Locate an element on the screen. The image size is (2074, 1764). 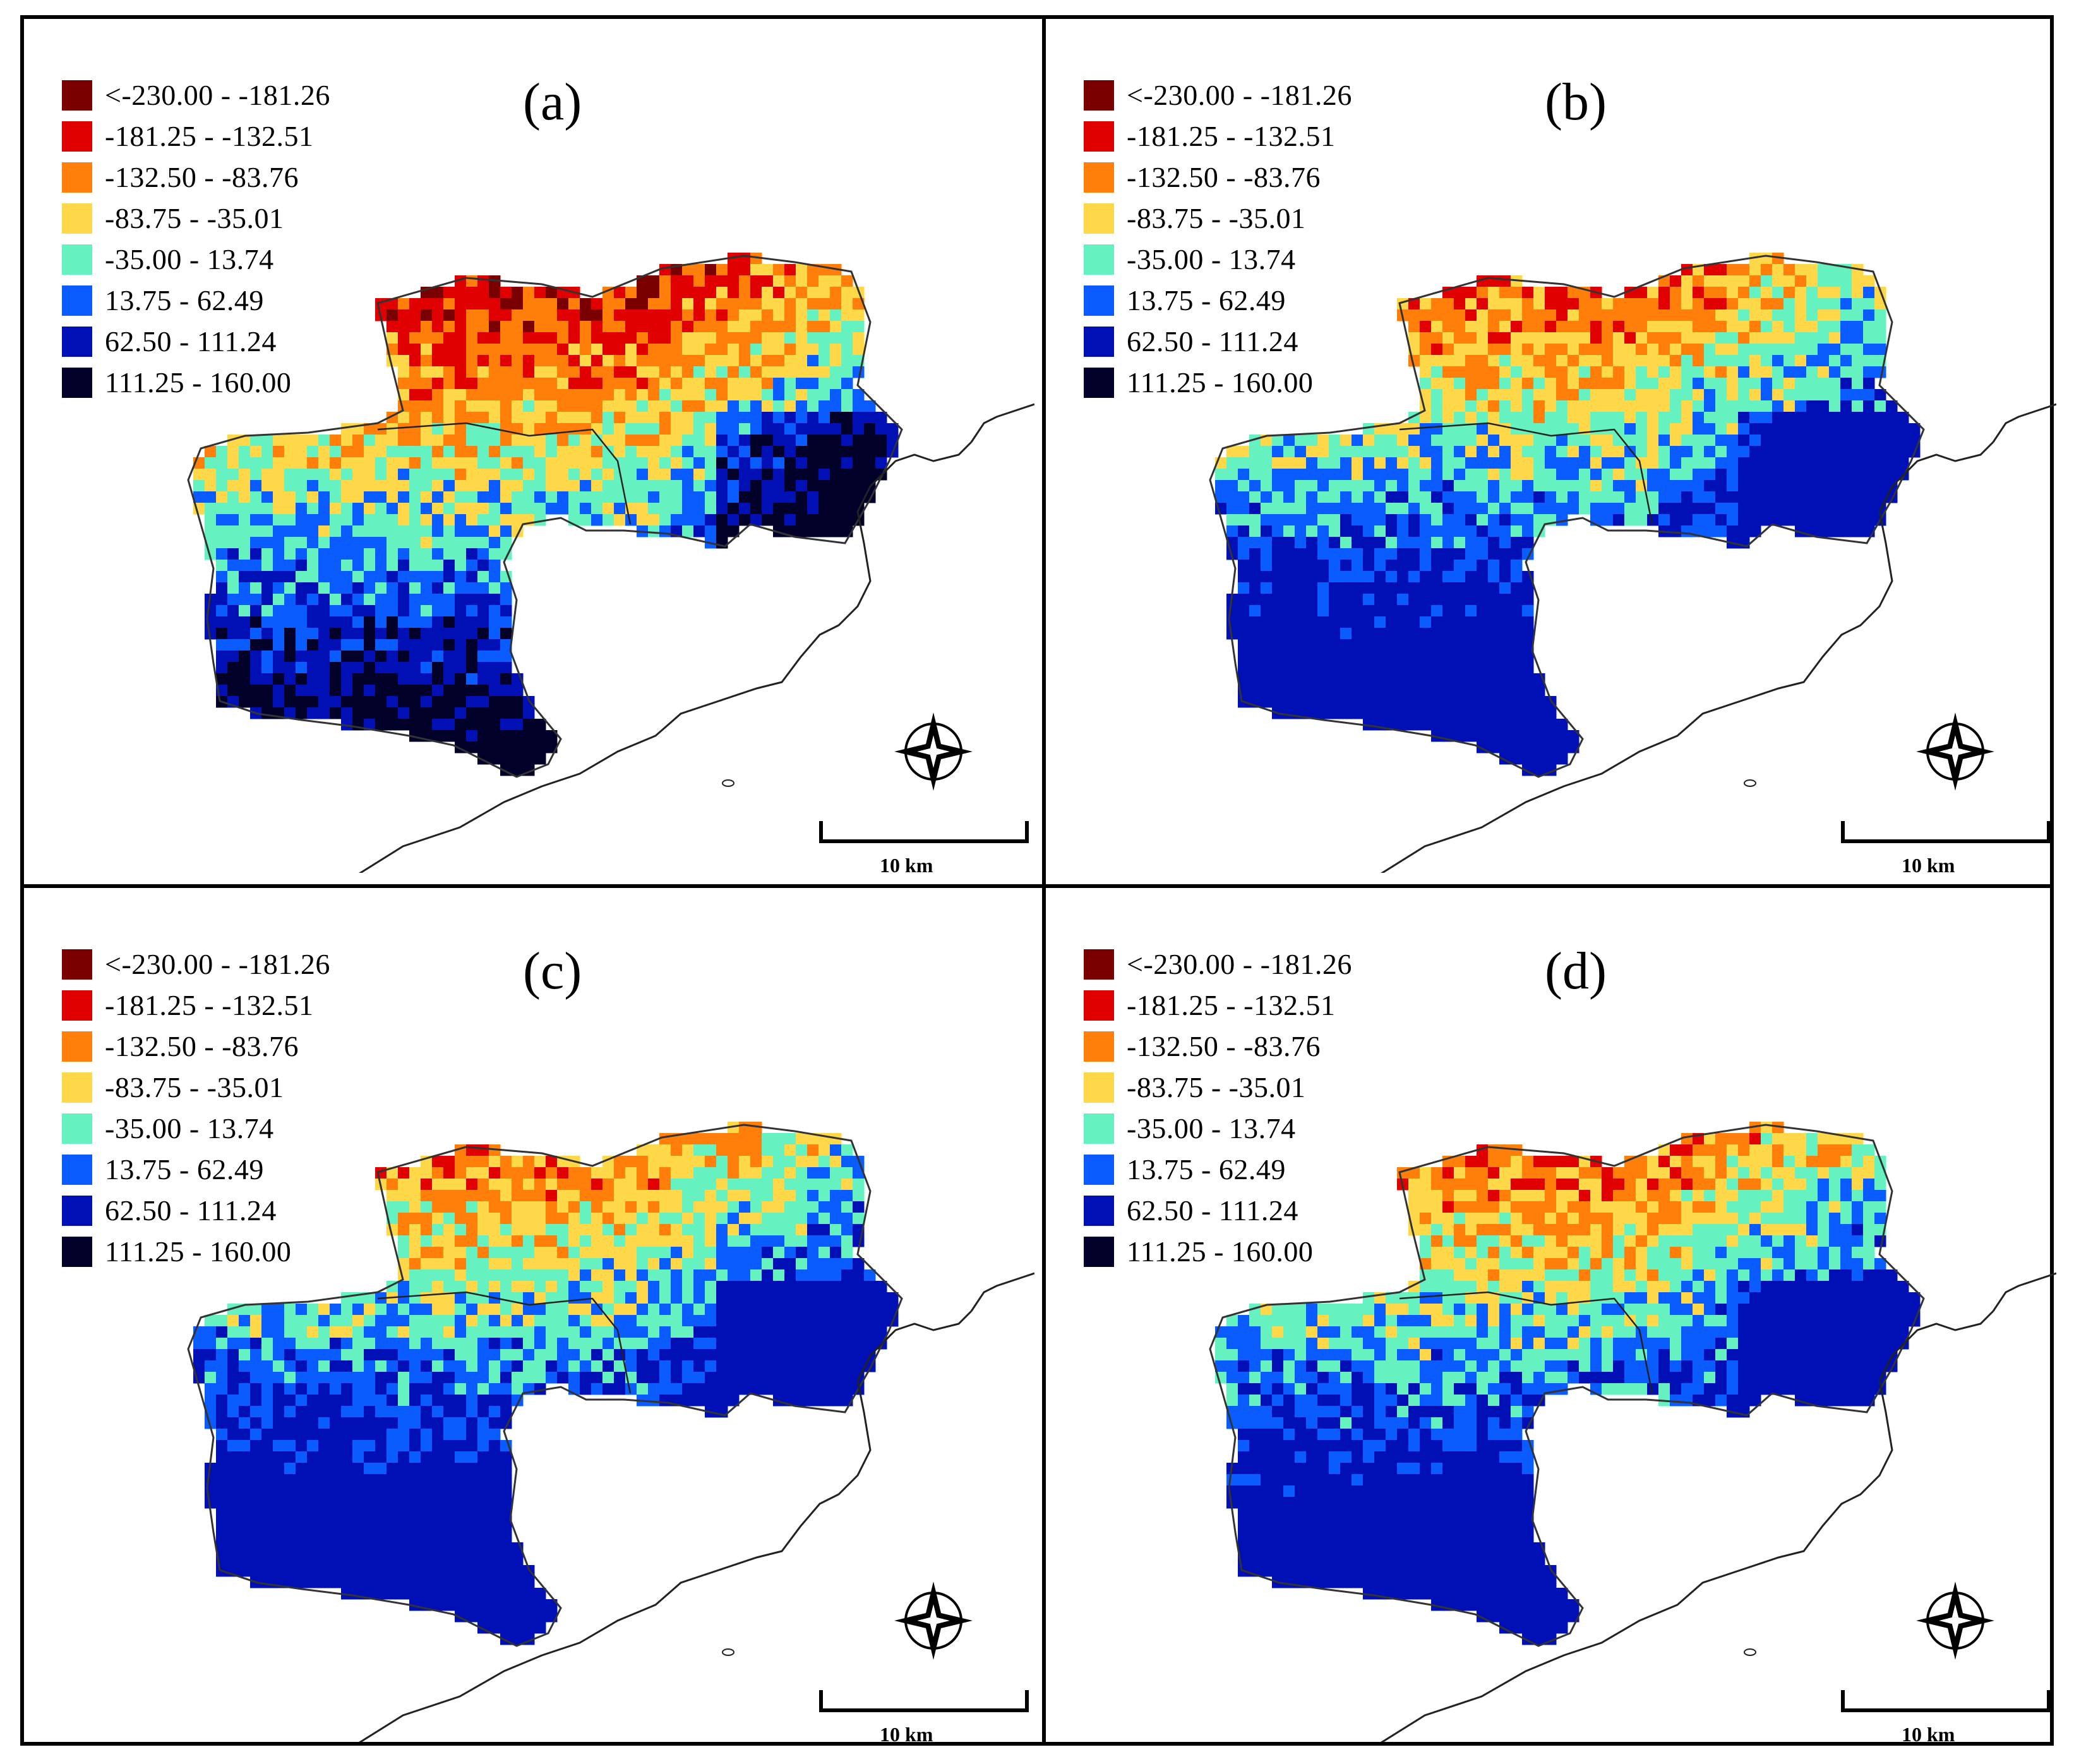
legend-item: 62.50 - 111.24 is located at coordinates (196, 341).